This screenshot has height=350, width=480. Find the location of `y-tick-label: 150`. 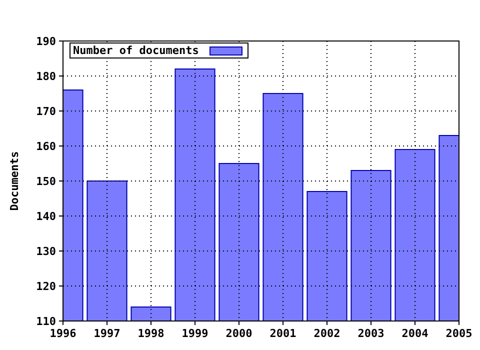

y-tick-label: 150 is located at coordinates (46, 181).